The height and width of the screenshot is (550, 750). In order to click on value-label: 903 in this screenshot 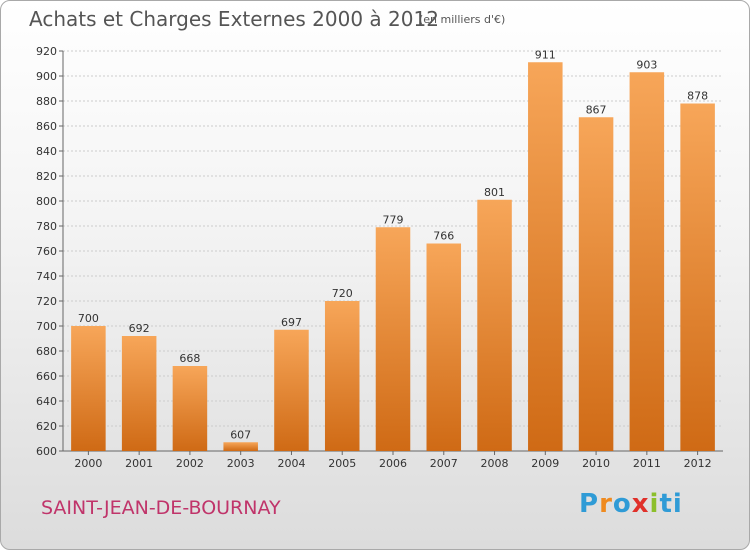, I will do `click(646, 64)`.